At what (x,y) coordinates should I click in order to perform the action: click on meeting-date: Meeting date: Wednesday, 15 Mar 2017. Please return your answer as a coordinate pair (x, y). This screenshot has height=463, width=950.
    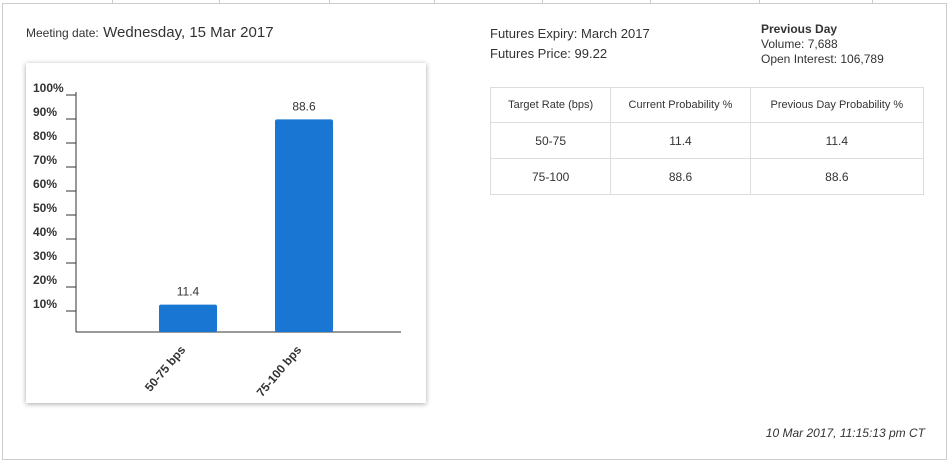
    Looking at the image, I should click on (150, 33).